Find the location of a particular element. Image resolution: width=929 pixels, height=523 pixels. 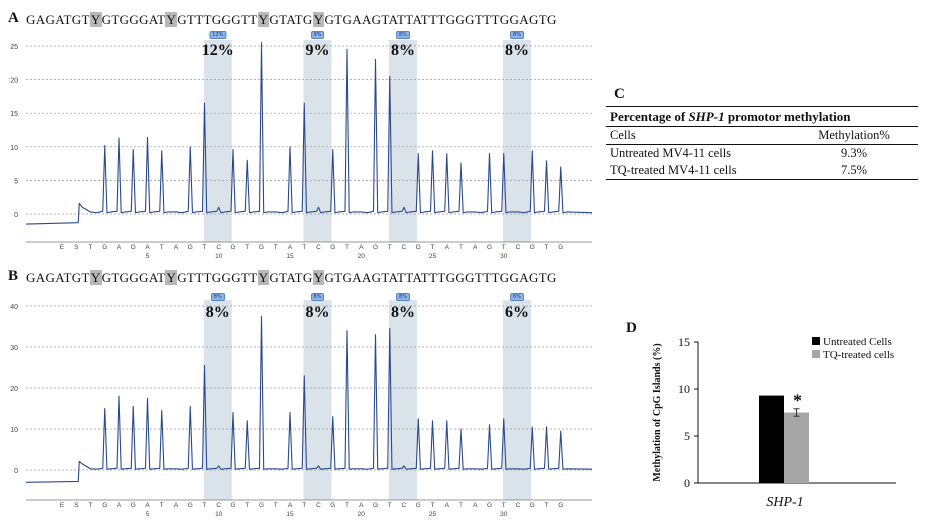

panel-b-letter: B is located at coordinates (13, 276).